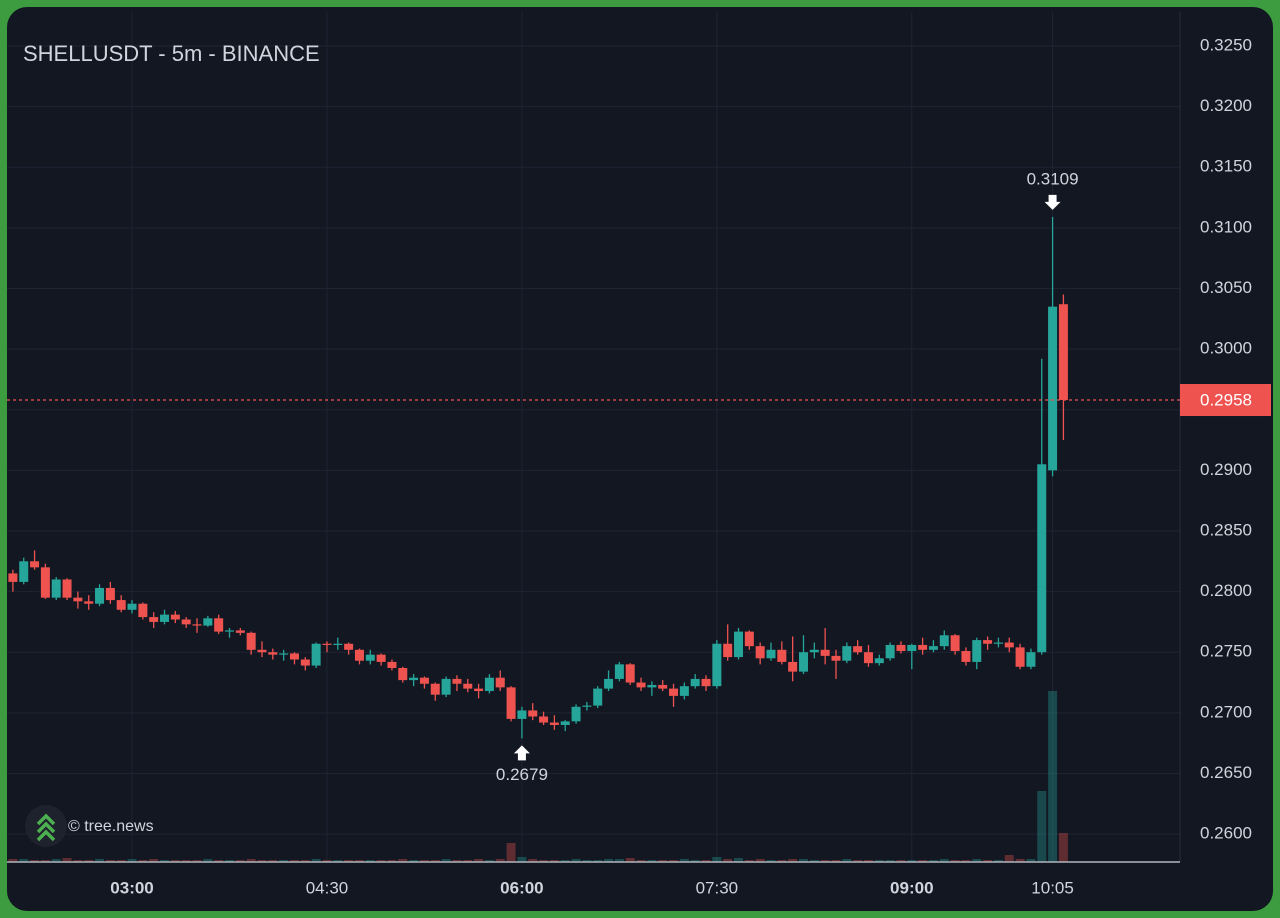 The image size is (1280, 918). What do you see at coordinates (911, 887) in the screenshot?
I see `x-tick-label: 09:00` at bounding box center [911, 887].